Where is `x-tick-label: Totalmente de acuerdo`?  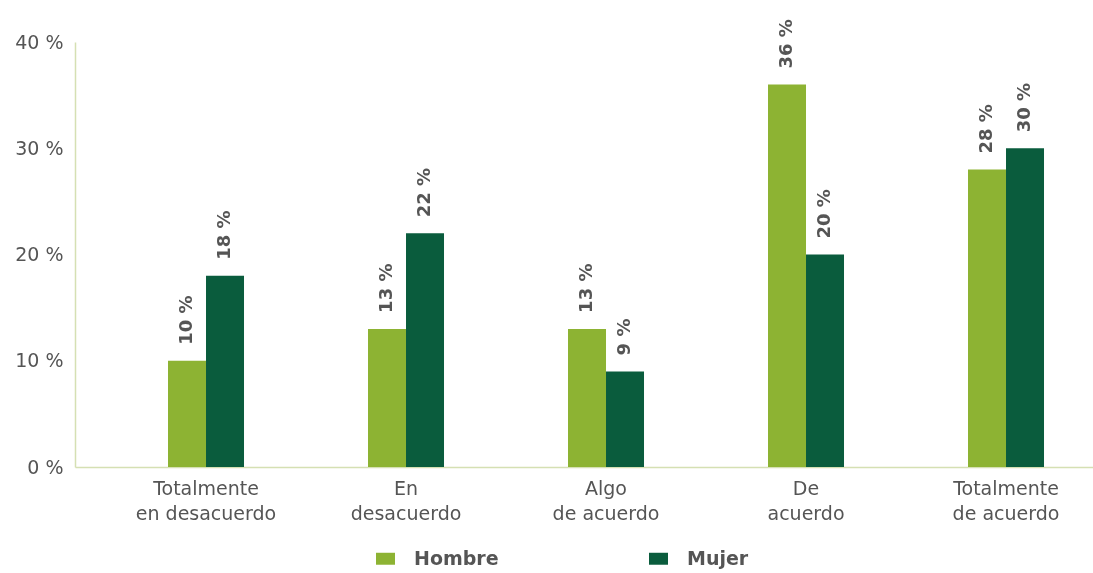
x-tick-label: Totalmente de acuerdo is located at coordinates (1006, 500).